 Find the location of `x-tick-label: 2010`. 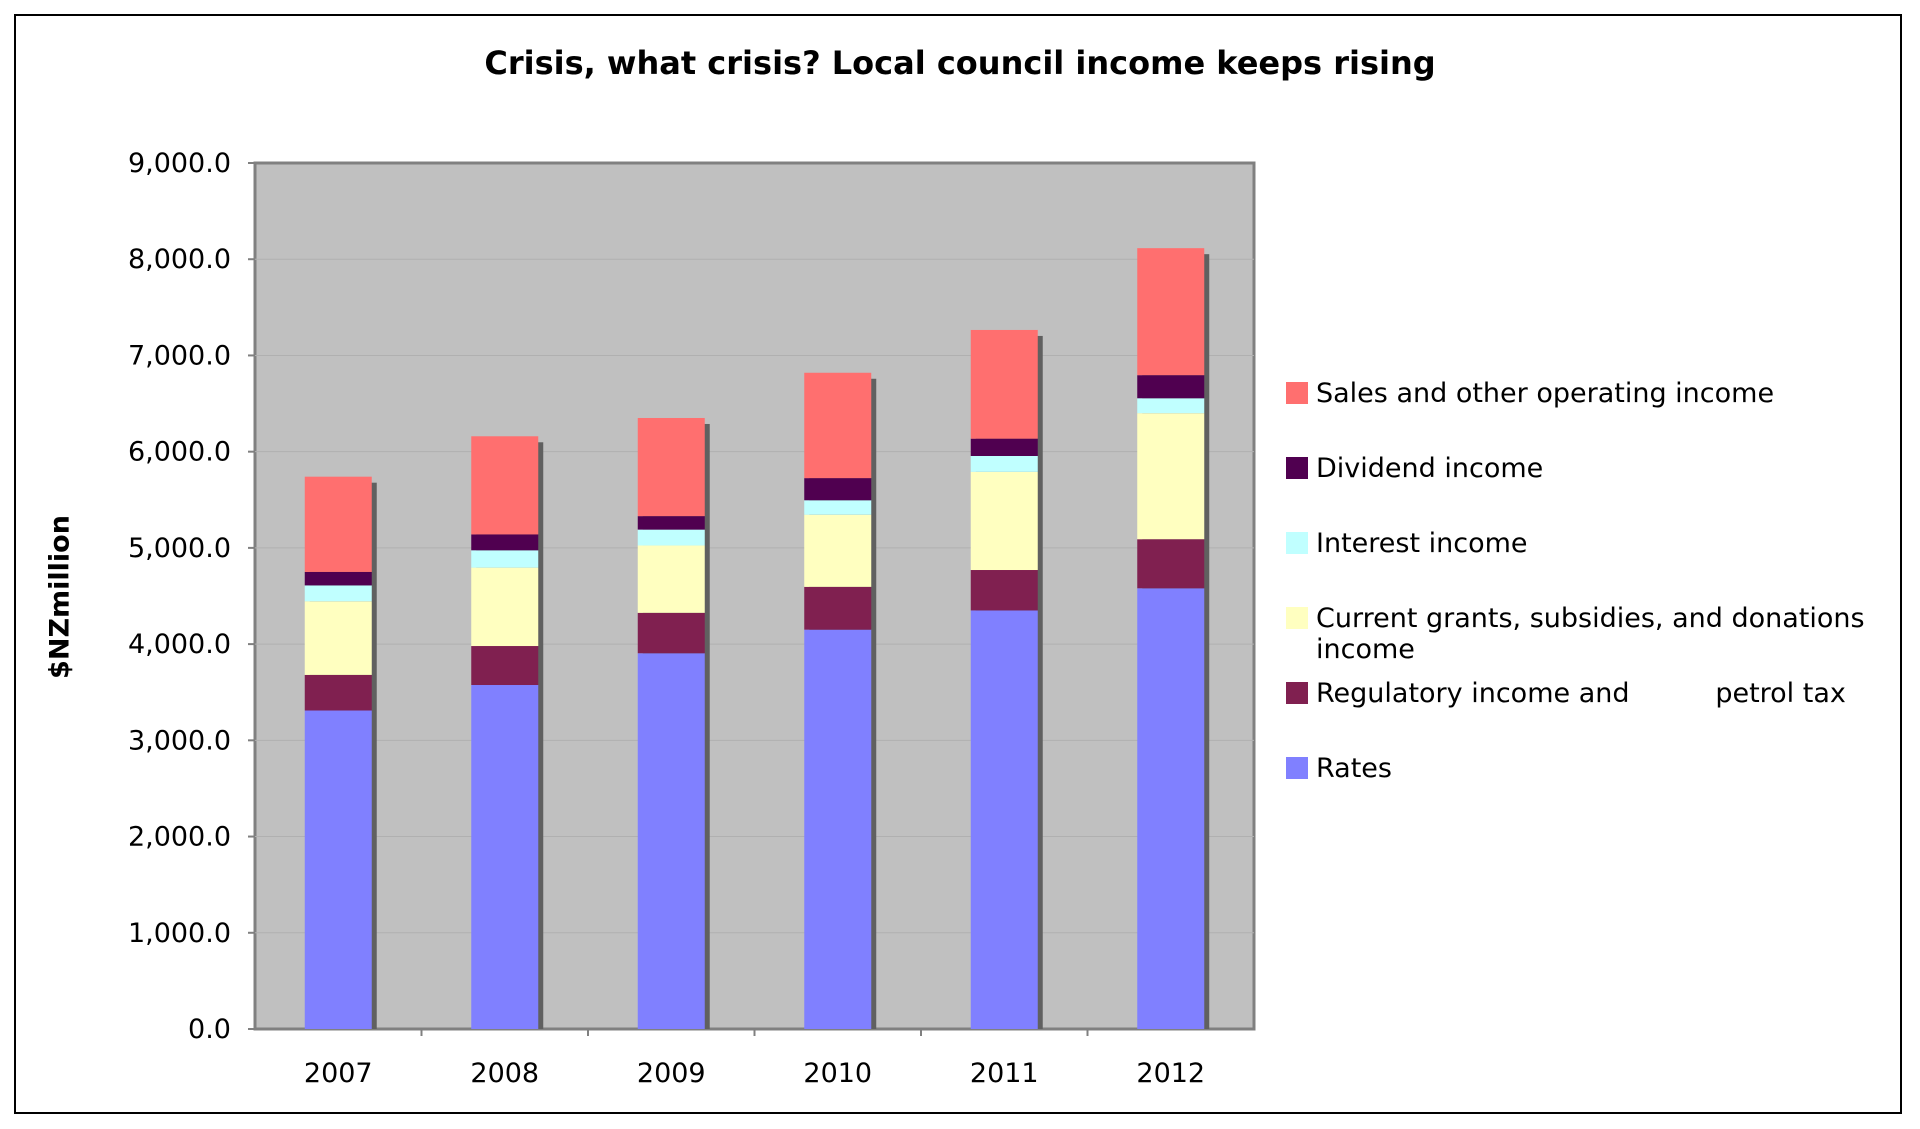

x-tick-label: 2010 is located at coordinates (837, 1073).